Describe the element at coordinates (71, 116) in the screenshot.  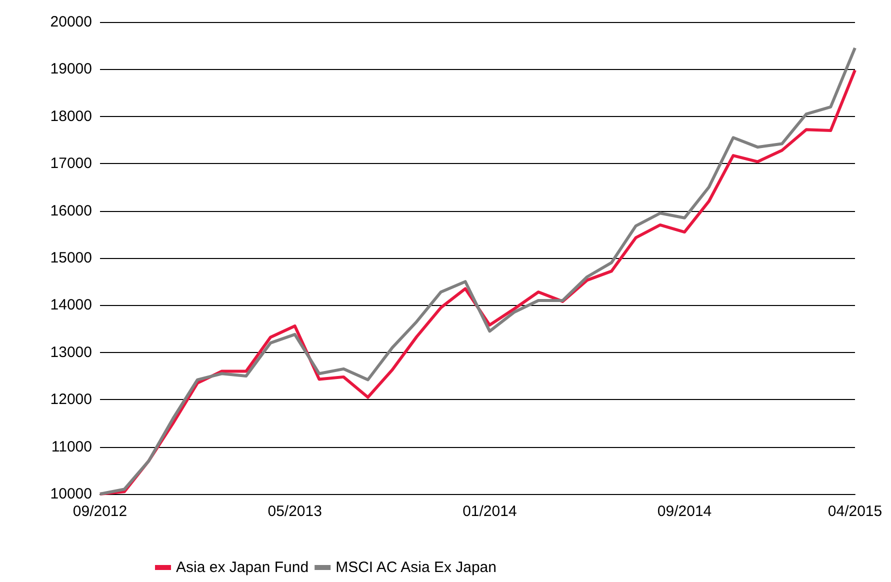
I see `y-tick-label: 18000` at that location.